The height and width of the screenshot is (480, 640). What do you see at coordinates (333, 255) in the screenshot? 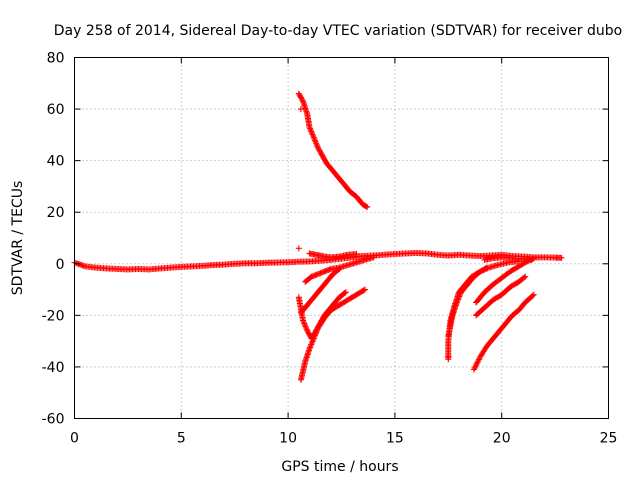
I see `series-arc-e` at bounding box center [333, 255].